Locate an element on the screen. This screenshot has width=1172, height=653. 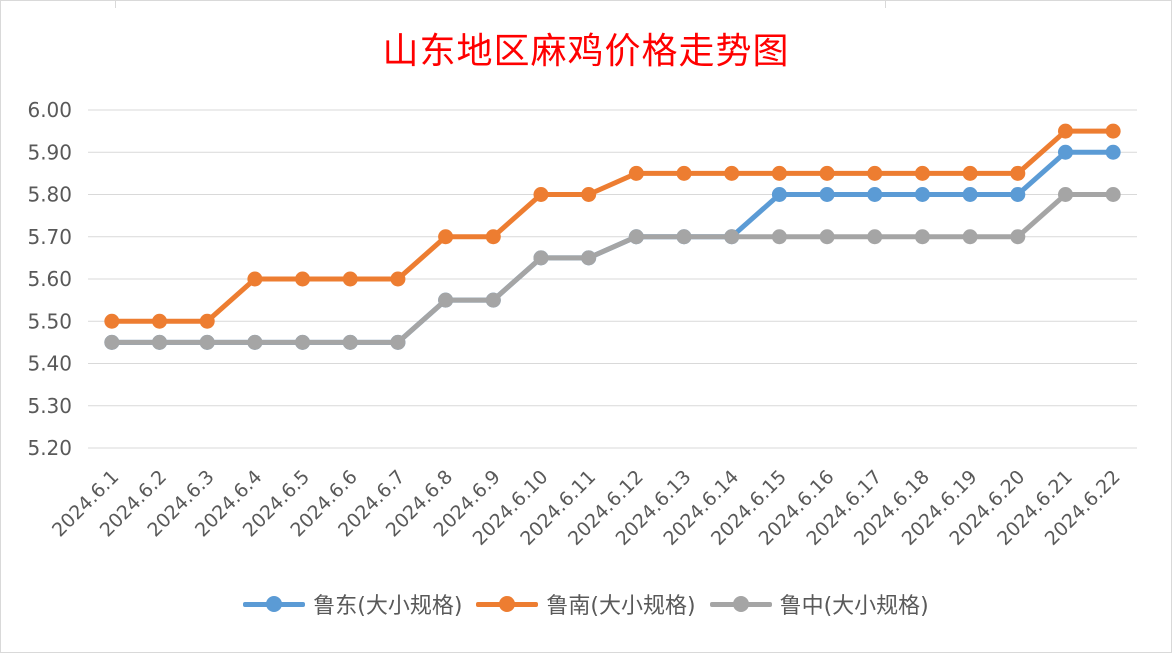
legend: 鲁东(大小规格) 鲁南(大小规格) 鲁中(大小规格) is located at coordinates (586, 604).